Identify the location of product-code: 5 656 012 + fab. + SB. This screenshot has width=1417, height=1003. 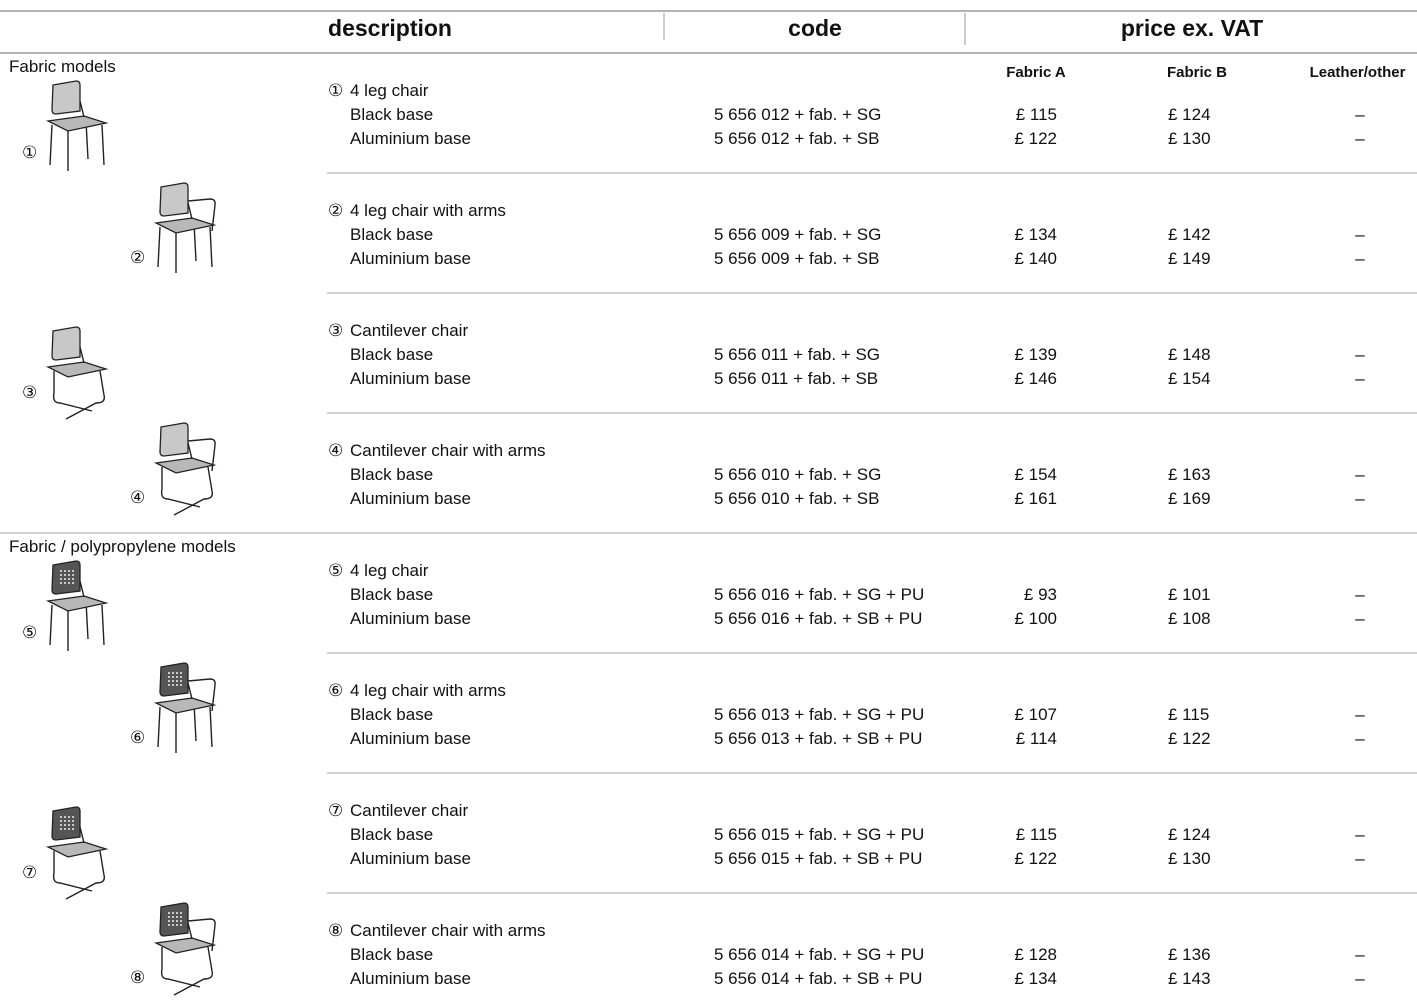
(797, 138).